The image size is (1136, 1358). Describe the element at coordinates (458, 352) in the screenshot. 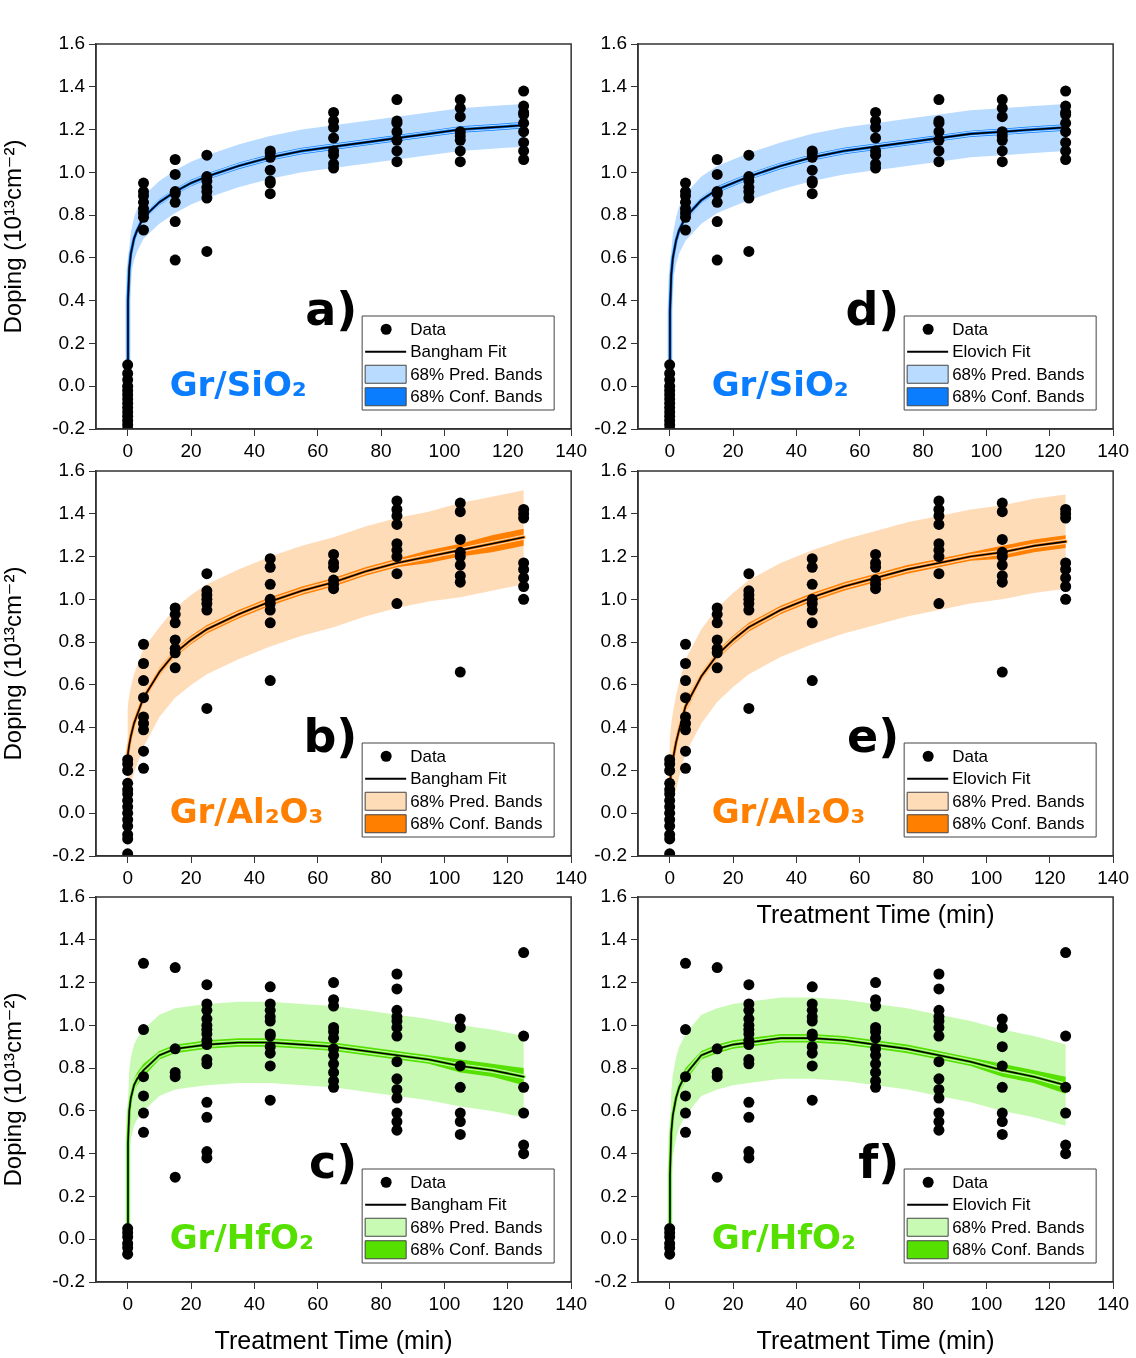

I see `legend-label: Bangham Fit` at that location.